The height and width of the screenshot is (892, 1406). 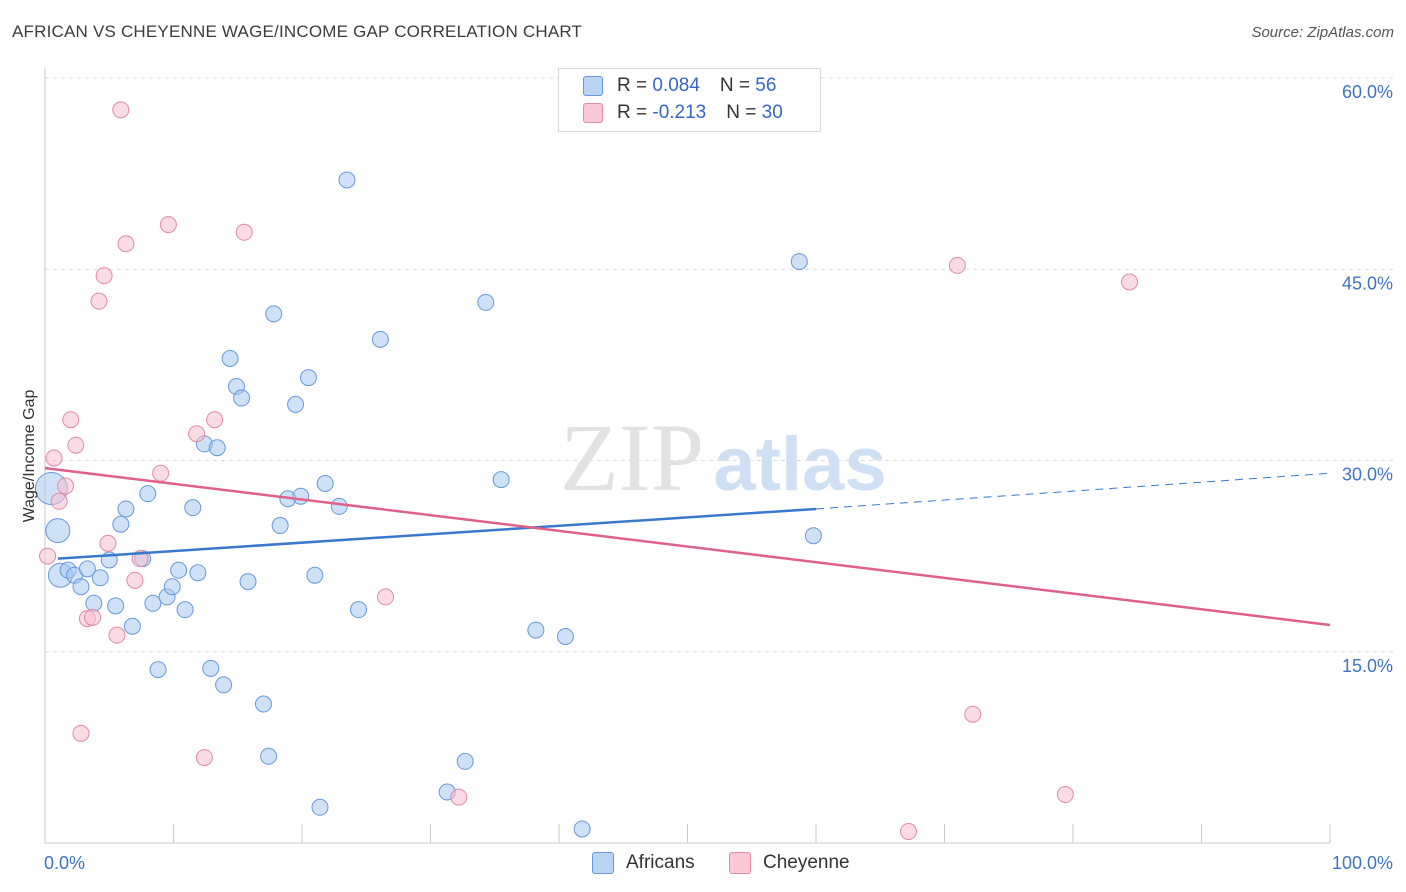 I want to click on x-tick-label: 0.0%, so click(x=64, y=863).